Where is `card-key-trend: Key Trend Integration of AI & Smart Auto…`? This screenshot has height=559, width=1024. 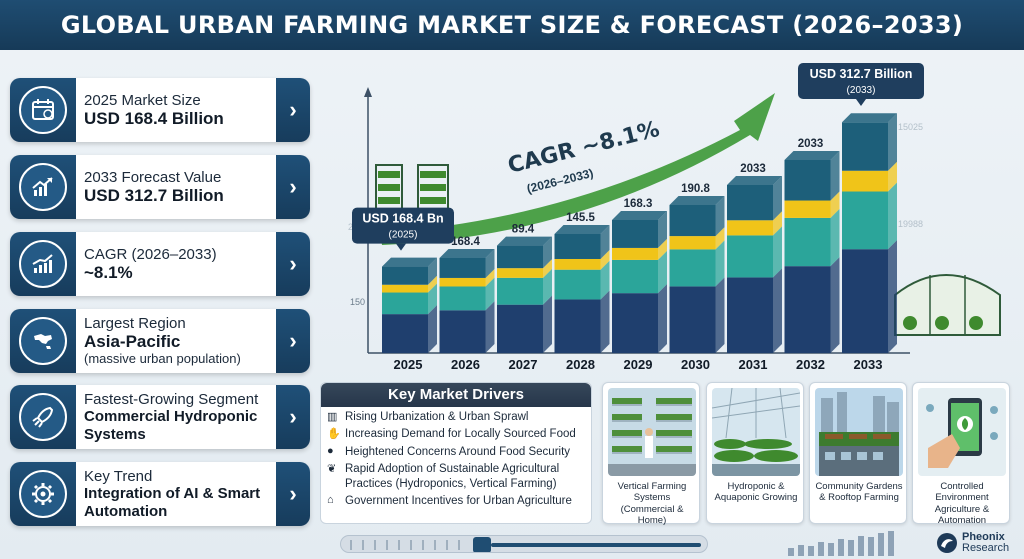 card-key-trend: Key Trend Integration of AI & Smart Auto… is located at coordinates (160, 494).